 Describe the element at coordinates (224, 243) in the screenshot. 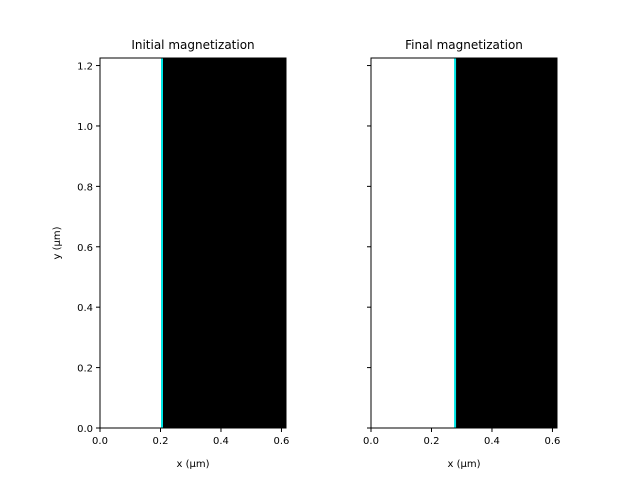

I see `region-down-initial` at that location.